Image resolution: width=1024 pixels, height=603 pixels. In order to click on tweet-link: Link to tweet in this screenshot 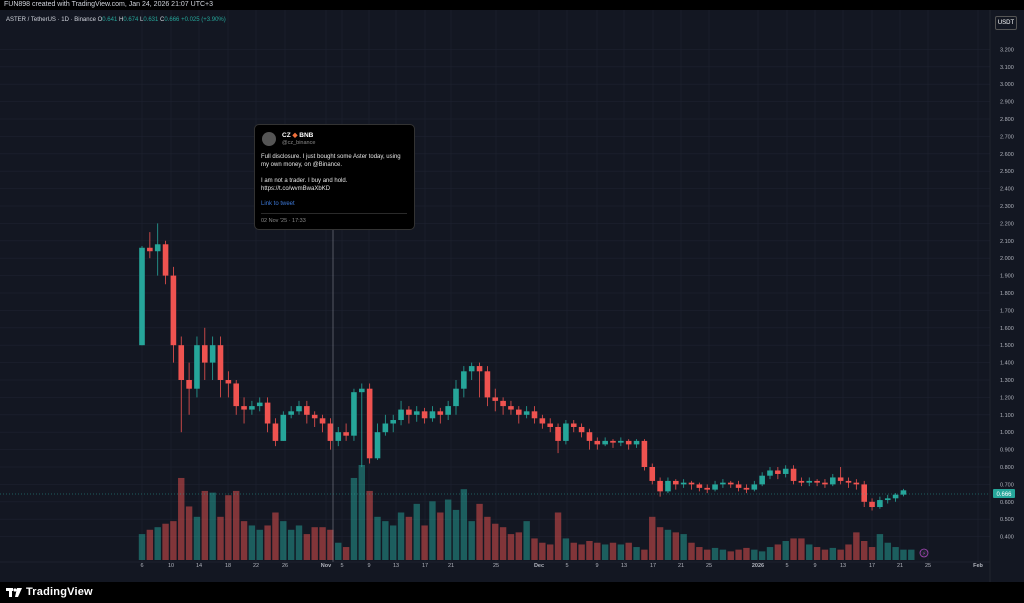, I will do `click(278, 204)`.